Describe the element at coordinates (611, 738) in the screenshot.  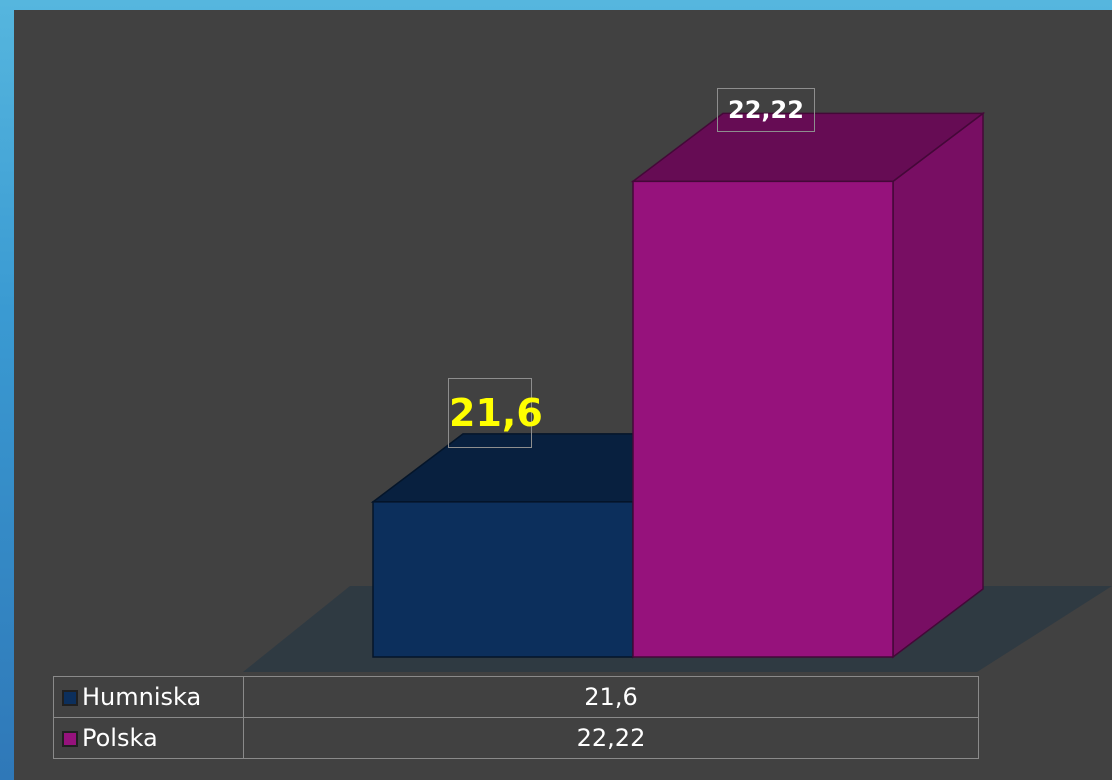
I see `value-cell-polska: 22,22` at that location.